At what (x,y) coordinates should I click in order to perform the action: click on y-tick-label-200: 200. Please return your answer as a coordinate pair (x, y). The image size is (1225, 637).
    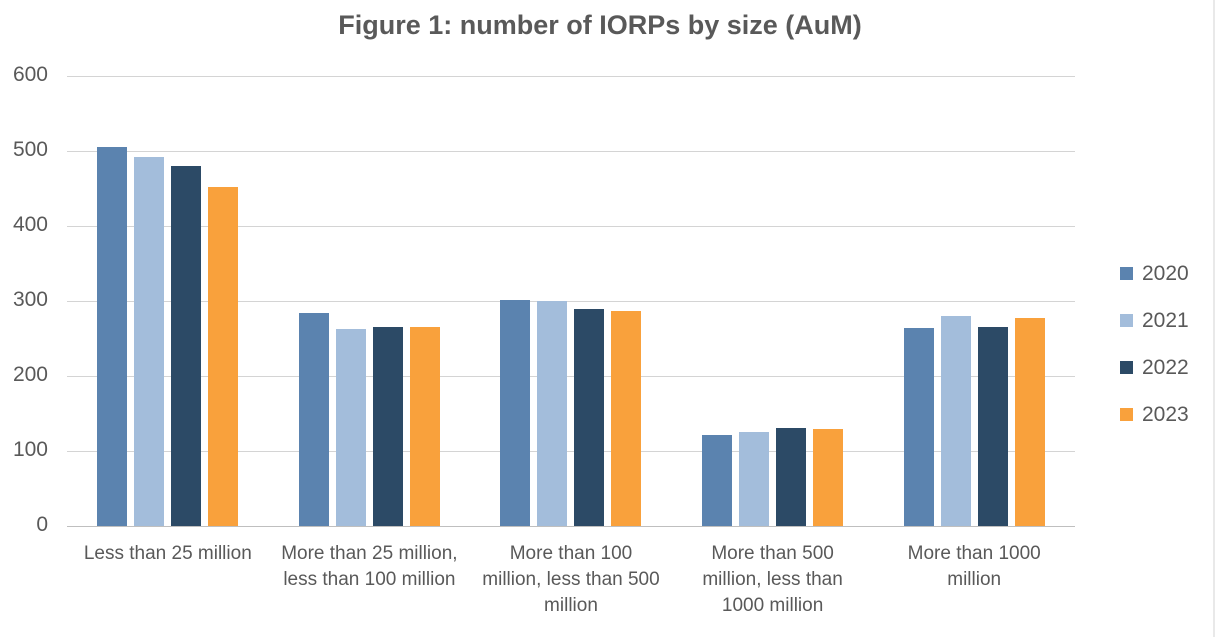
    Looking at the image, I should click on (30, 375).